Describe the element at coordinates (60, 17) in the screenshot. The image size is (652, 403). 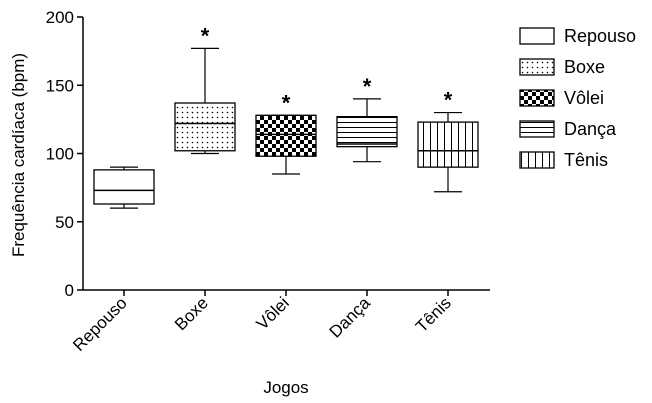
I see `y-tick-label: 200` at that location.